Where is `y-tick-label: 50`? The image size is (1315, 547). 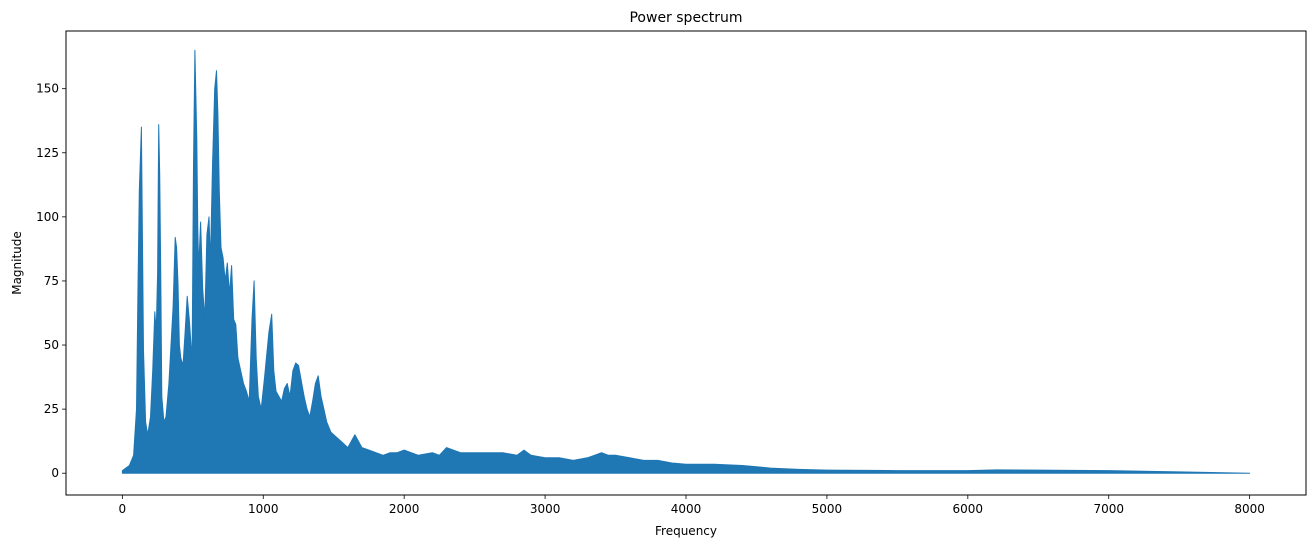
y-tick-label: 50 is located at coordinates (51, 345).